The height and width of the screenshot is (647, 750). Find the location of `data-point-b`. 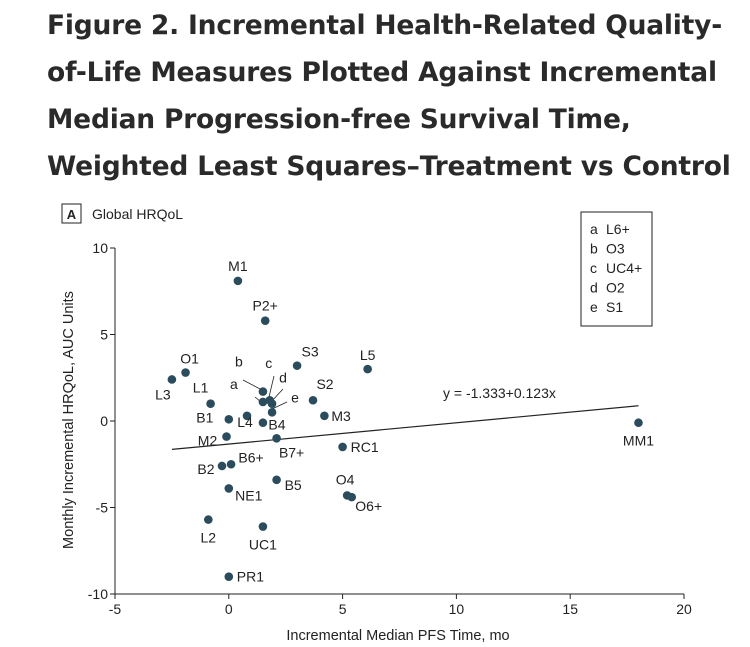

data-point-b is located at coordinates (263, 391).